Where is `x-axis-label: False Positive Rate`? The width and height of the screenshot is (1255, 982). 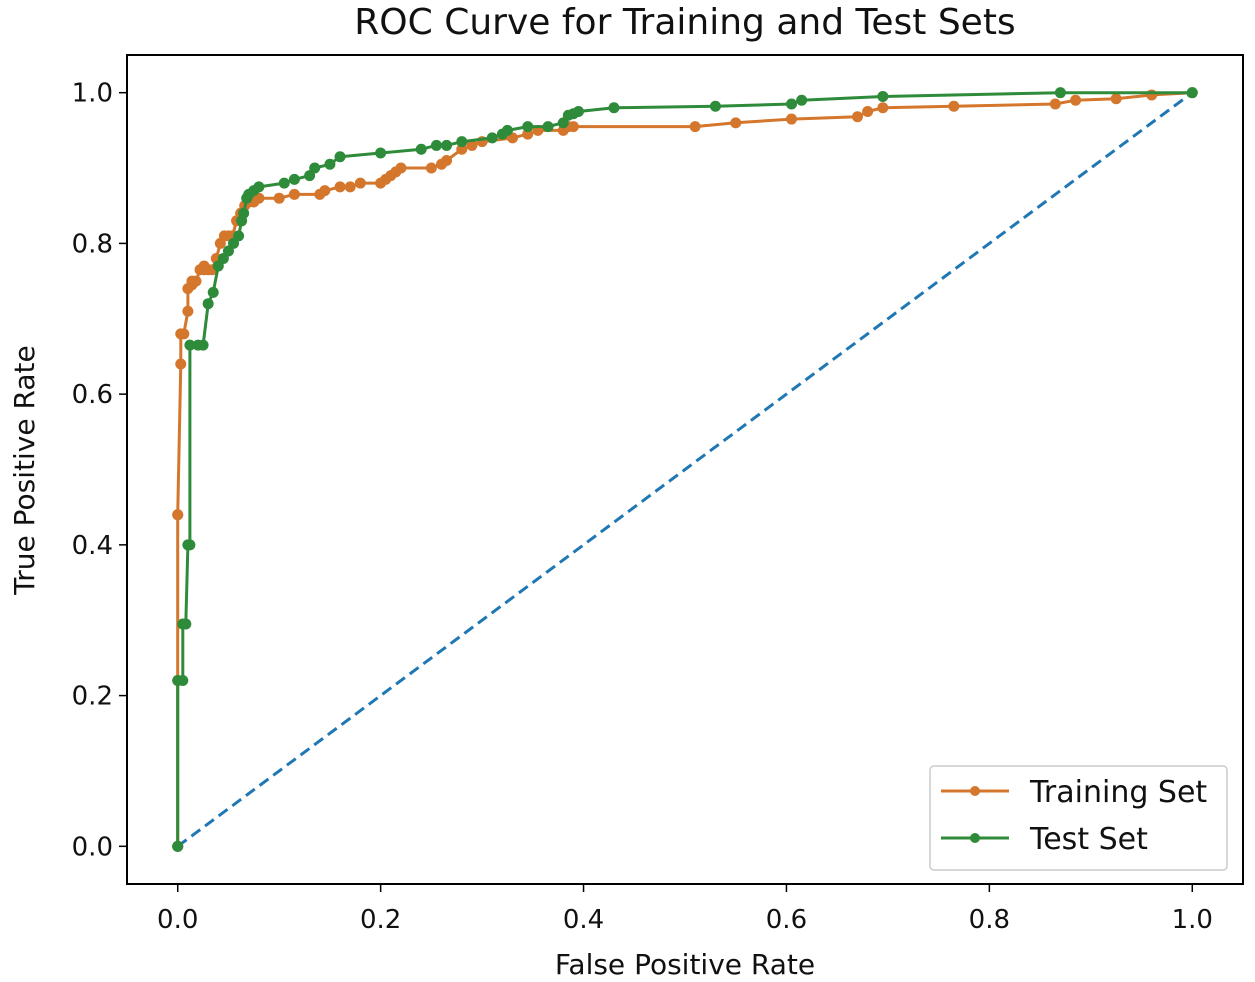
x-axis-label: False Positive Rate is located at coordinates (685, 964).